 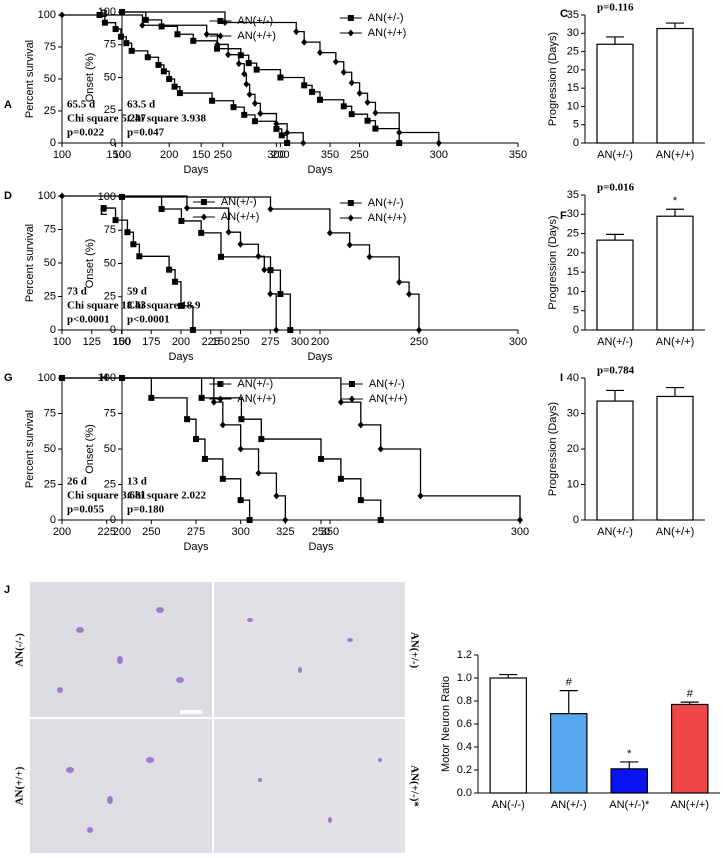 What do you see at coordinates (576, 125) in the screenshot?
I see `y-tick-label: 5` at bounding box center [576, 125].